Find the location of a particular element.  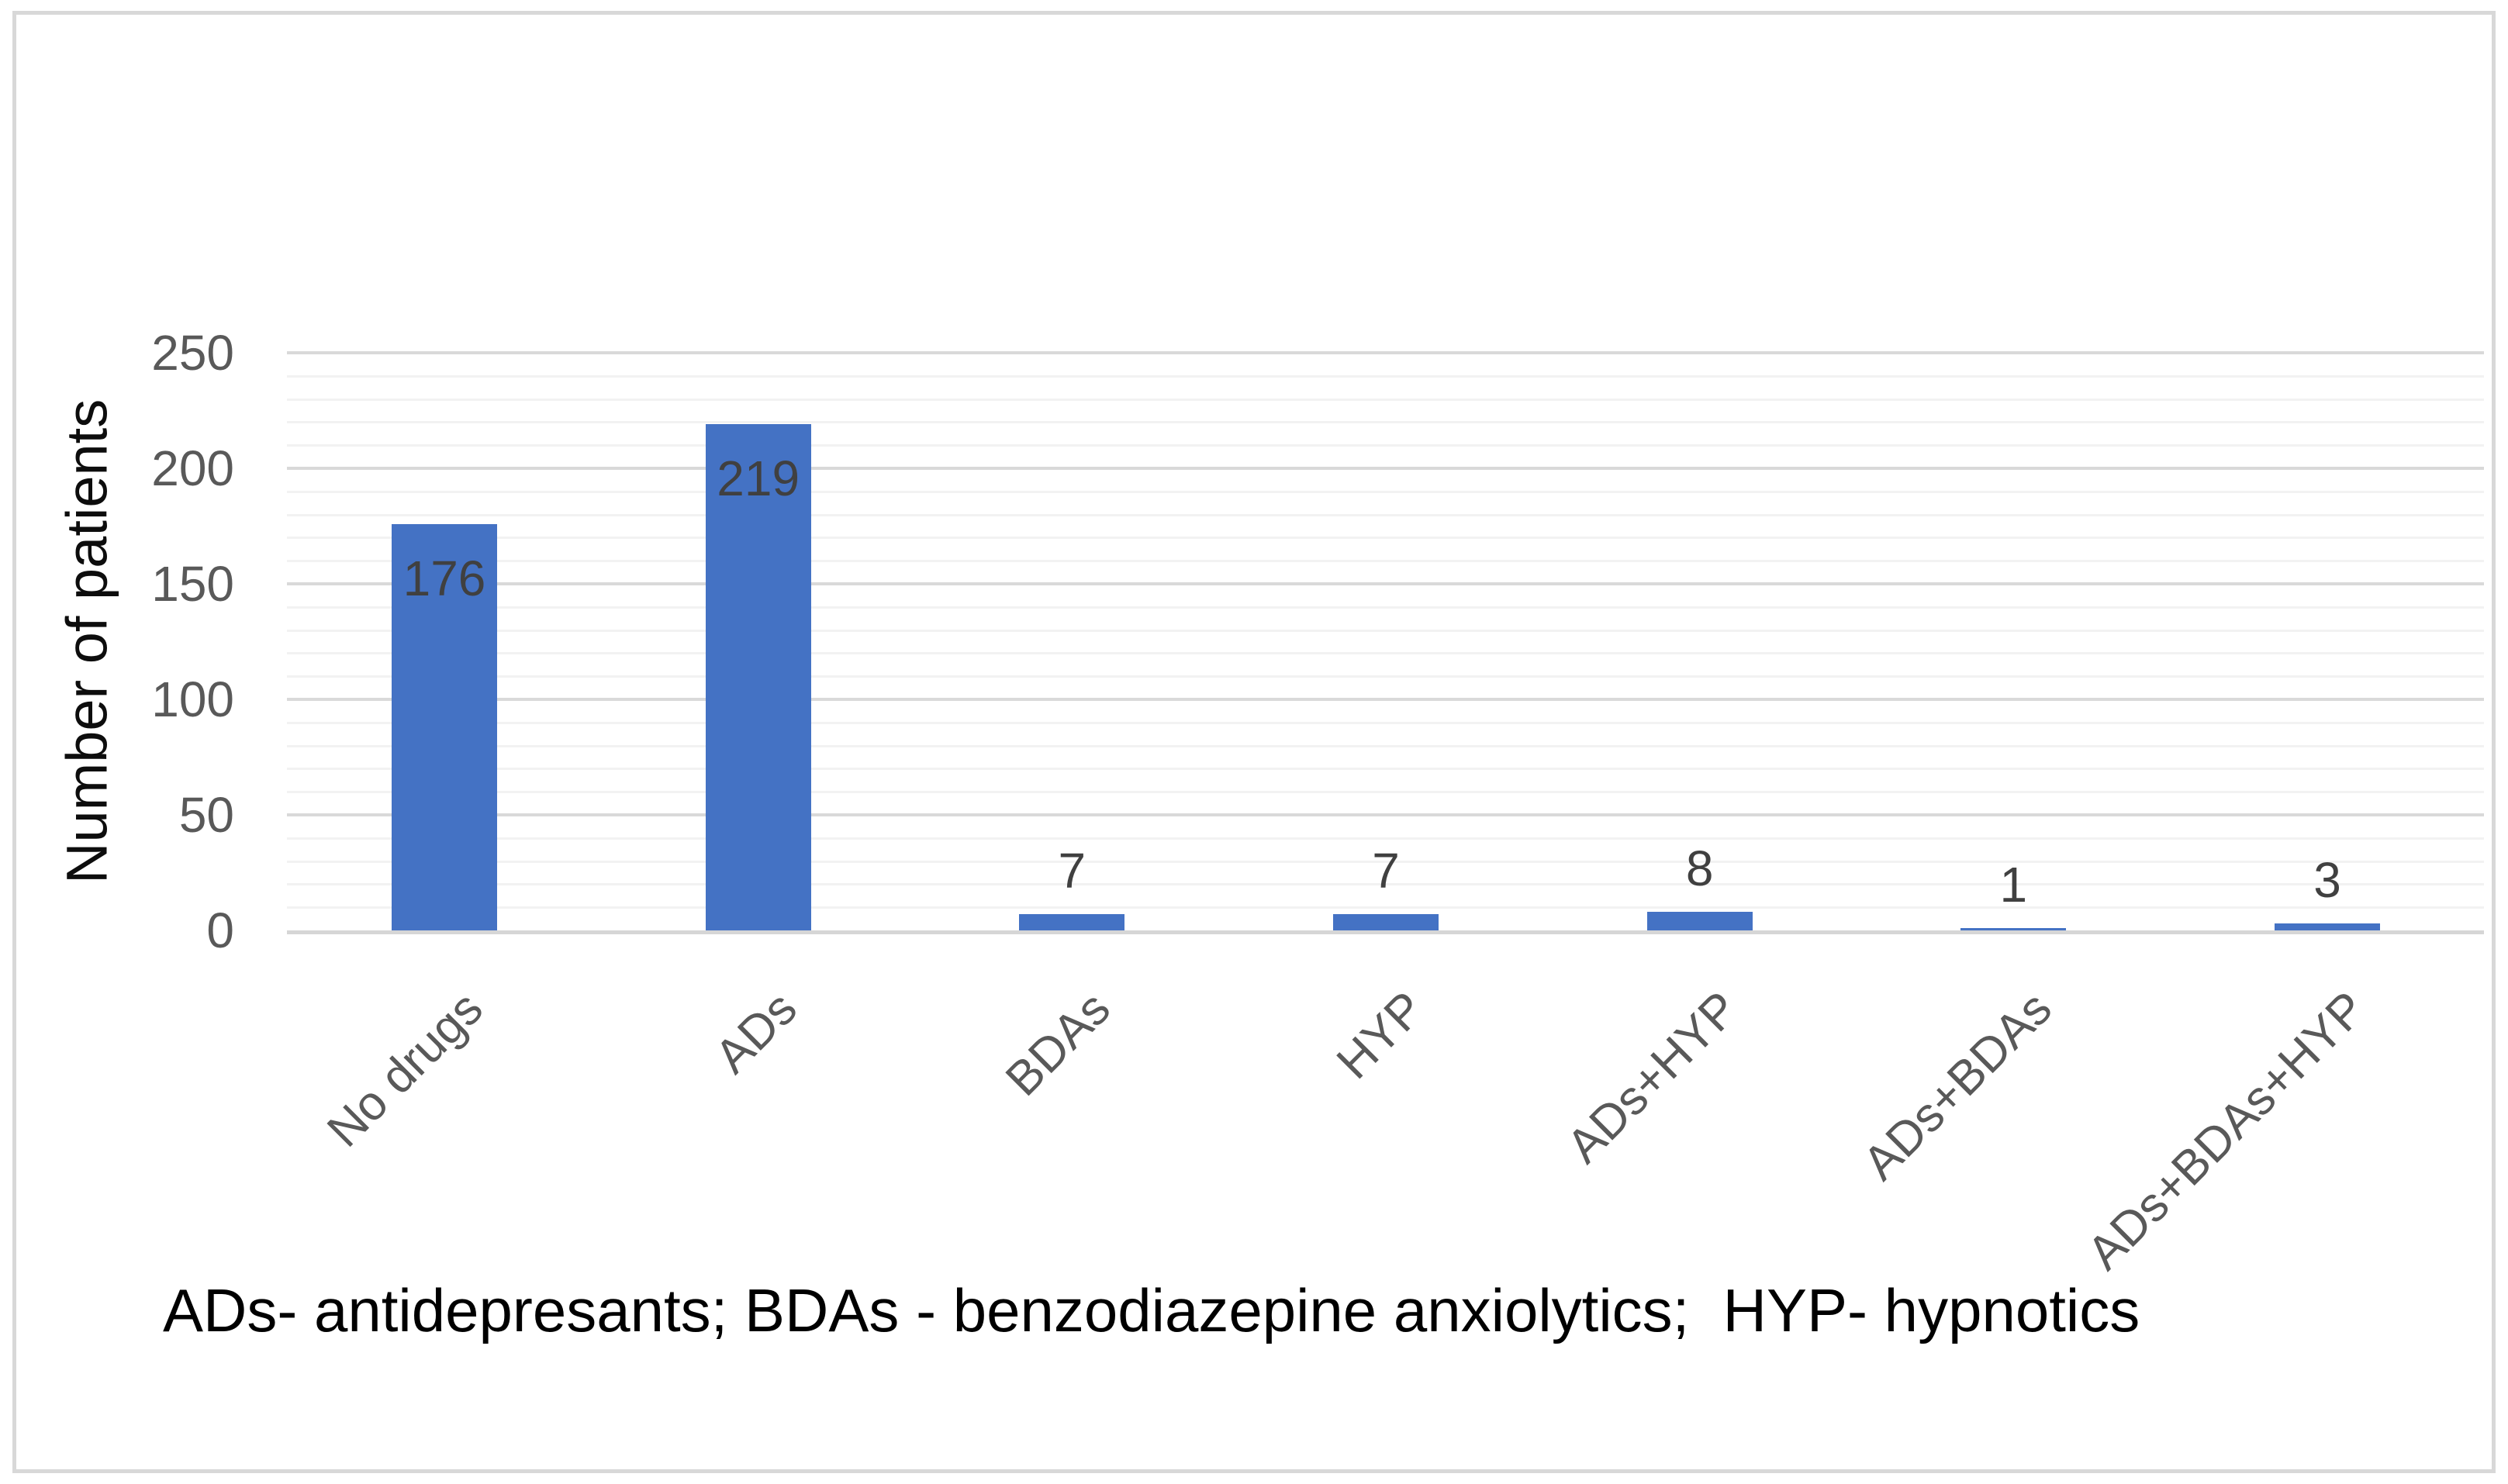

y-tick-label: 200 is located at coordinates (192, 468).